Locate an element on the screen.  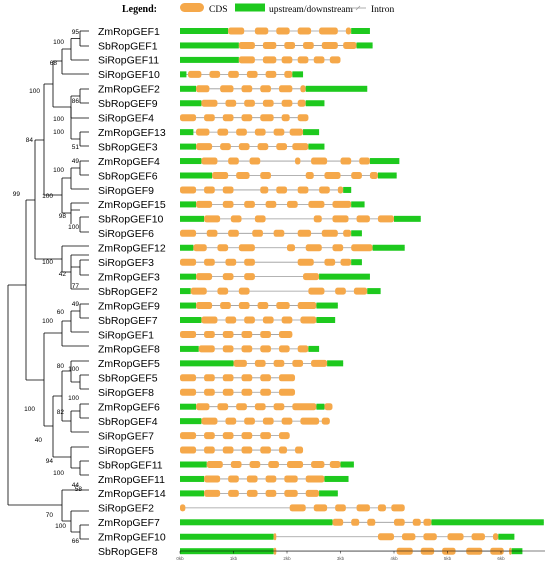
gene-row: SiRopGEF2 is located at coordinates (251, 509).